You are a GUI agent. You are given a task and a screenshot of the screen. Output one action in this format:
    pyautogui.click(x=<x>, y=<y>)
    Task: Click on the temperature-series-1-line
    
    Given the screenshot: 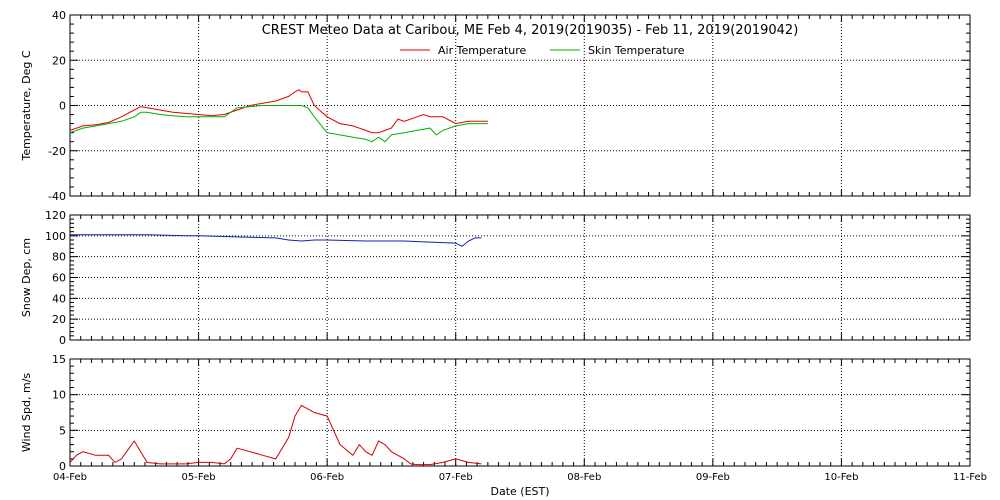 What is the action you would take?
    pyautogui.click(x=278, y=111)
    